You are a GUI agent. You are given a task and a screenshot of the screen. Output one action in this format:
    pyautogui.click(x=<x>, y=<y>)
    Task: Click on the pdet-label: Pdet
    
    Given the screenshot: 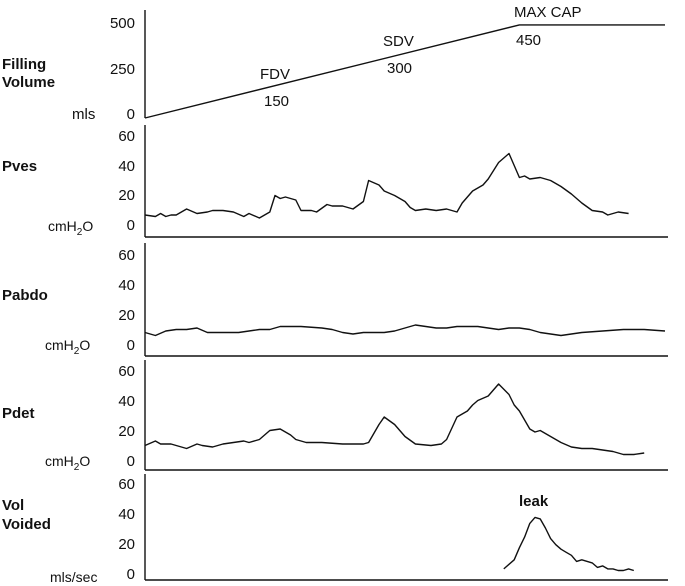 What is the action you would take?
    pyautogui.click(x=18, y=413)
    